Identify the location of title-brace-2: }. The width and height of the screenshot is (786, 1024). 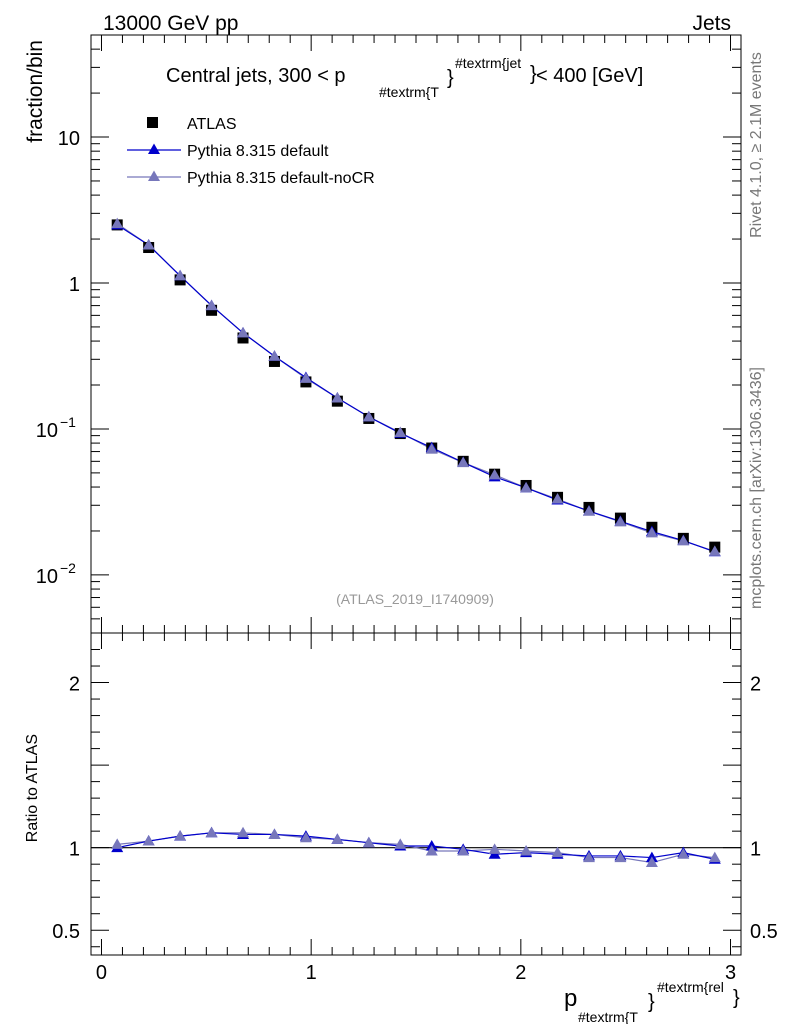
(533, 74).